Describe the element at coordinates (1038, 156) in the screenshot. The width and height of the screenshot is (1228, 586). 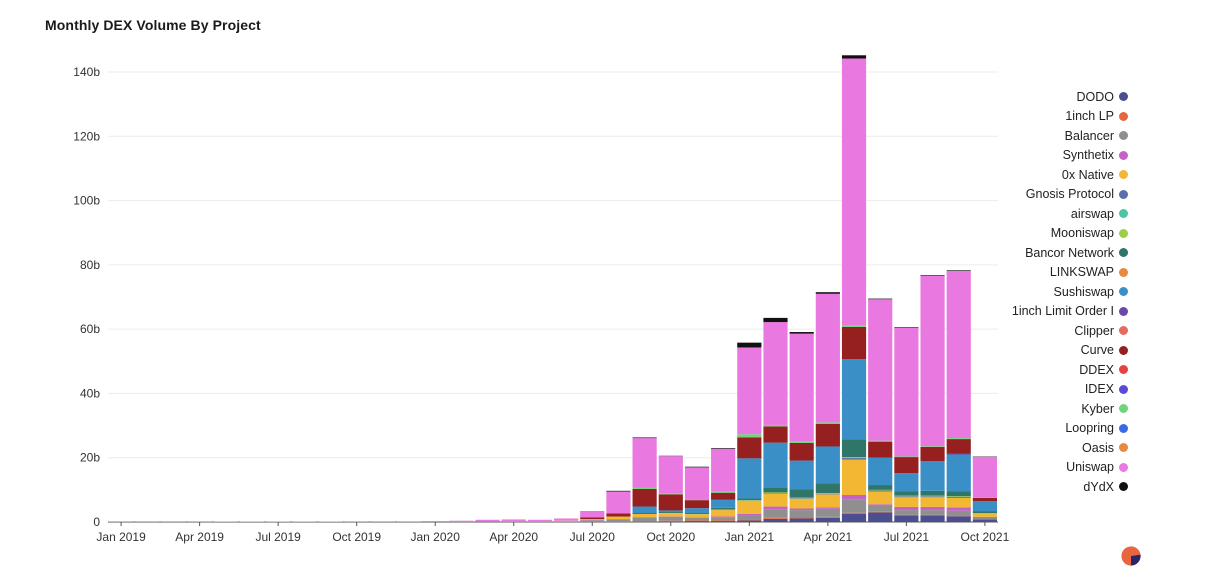
I see `legend-item: Synthetix` at that location.